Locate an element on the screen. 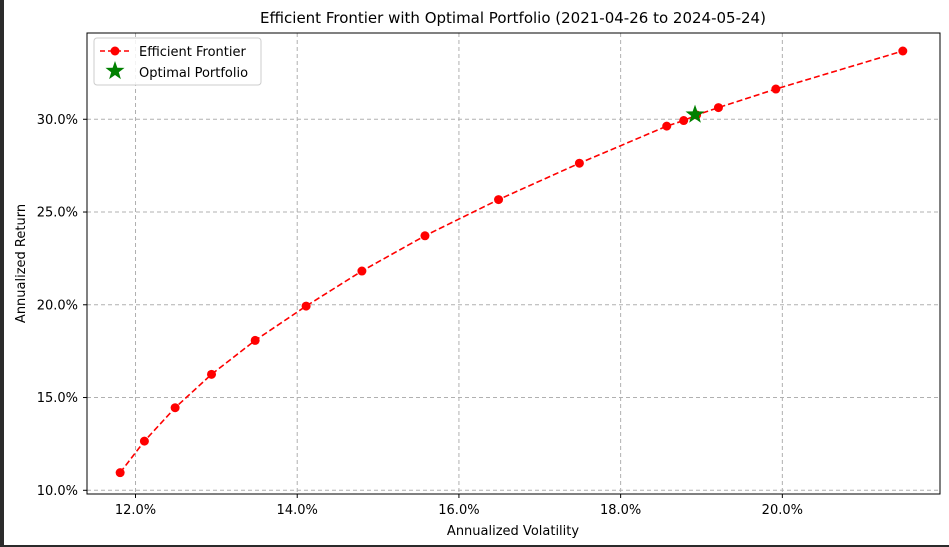  optimal-portfolio-star is located at coordinates (695, 113).